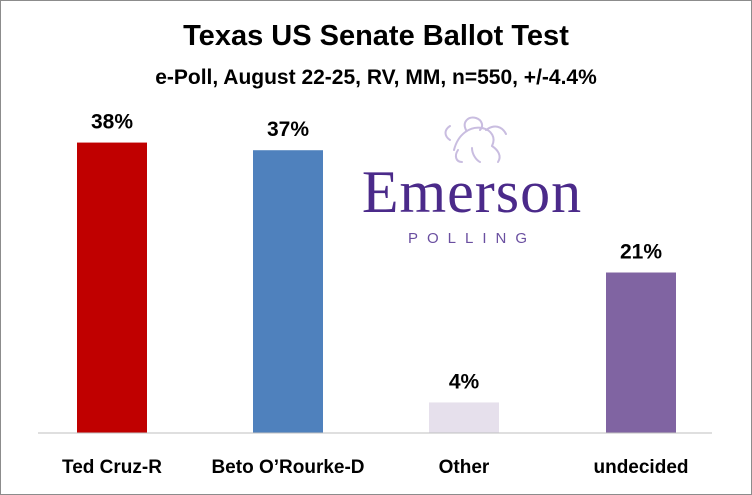 The width and height of the screenshot is (752, 495). Describe the element at coordinates (376, 36) in the screenshot. I see `chart-title: Texas US Senate Ballot Test` at that location.